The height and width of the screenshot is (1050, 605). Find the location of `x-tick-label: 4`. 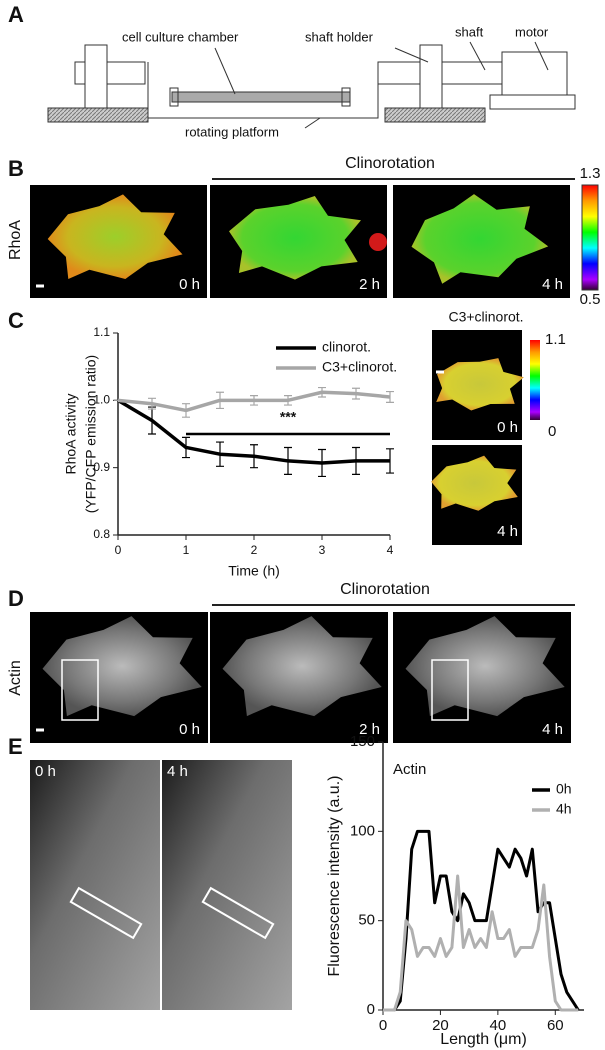

x-tick-label: 4 is located at coordinates (390, 550).